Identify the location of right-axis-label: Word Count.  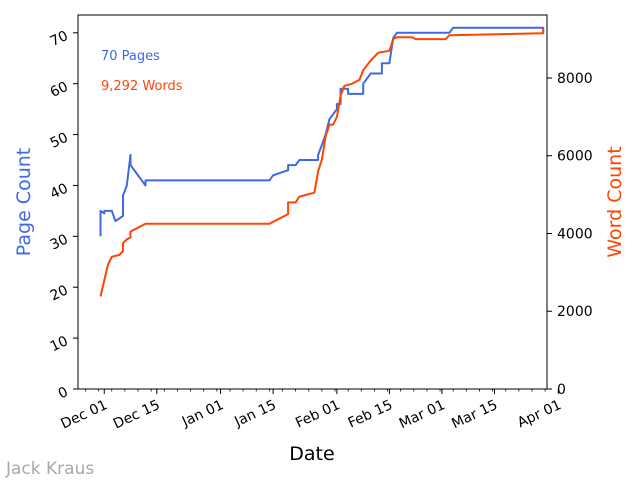
(615, 201).